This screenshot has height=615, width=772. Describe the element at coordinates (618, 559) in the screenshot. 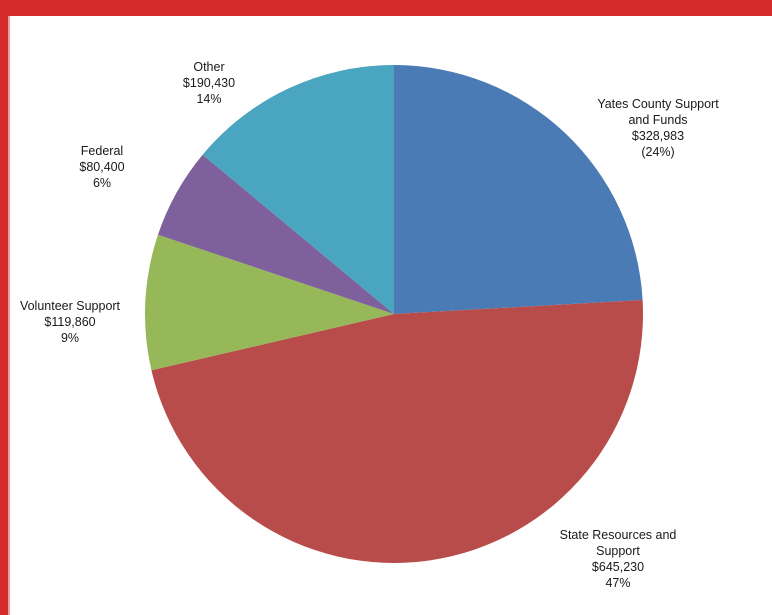

I see `slice-data-label: State Resources and Support $645,230 47%` at that location.